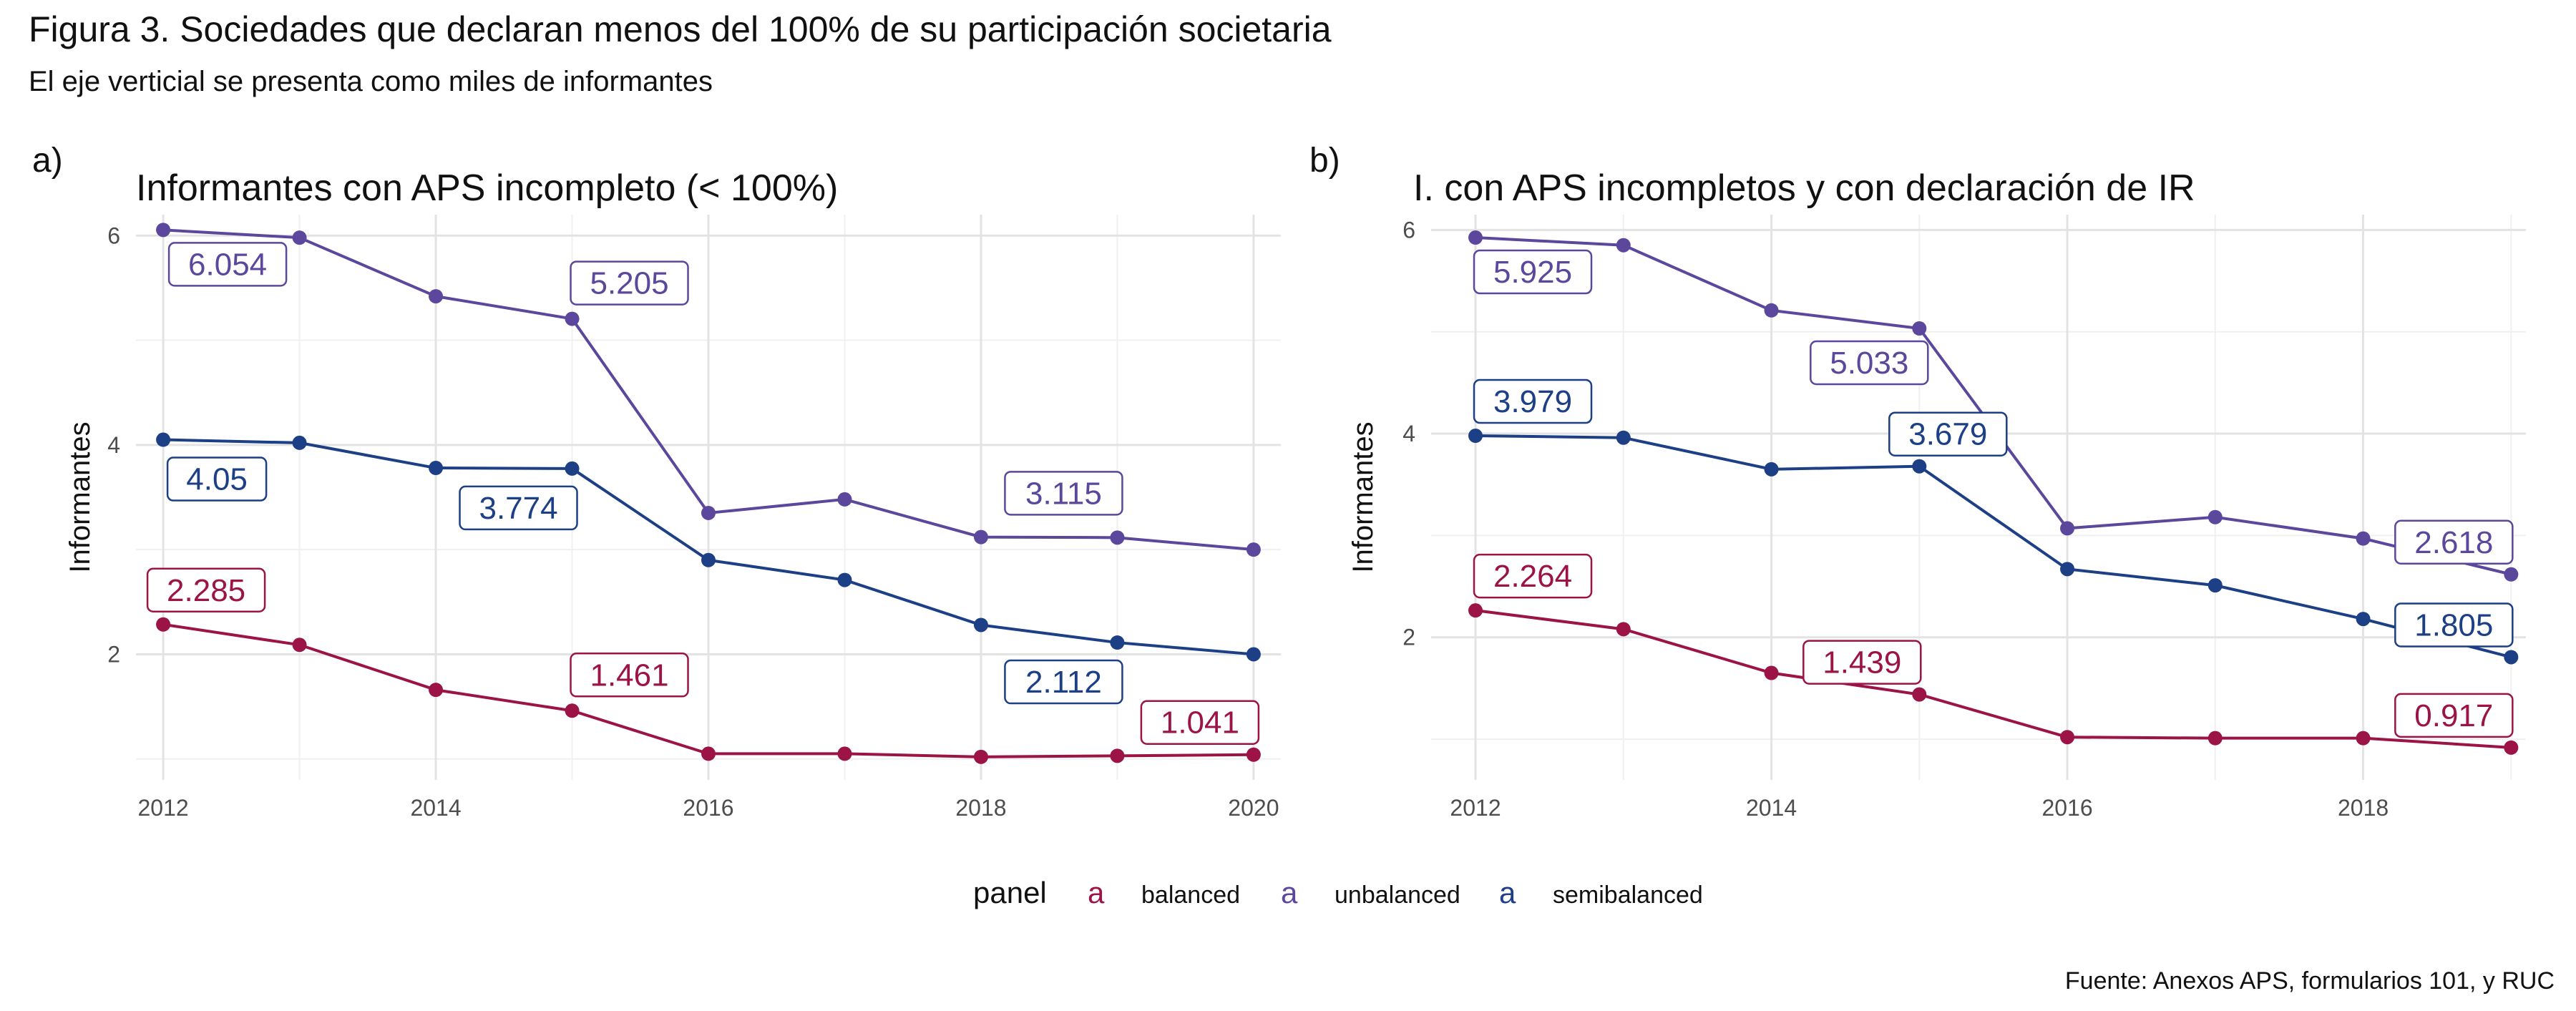  I want to click on legend: panel a balanced a unbalanced a semibalanced, so click(1338, 892).